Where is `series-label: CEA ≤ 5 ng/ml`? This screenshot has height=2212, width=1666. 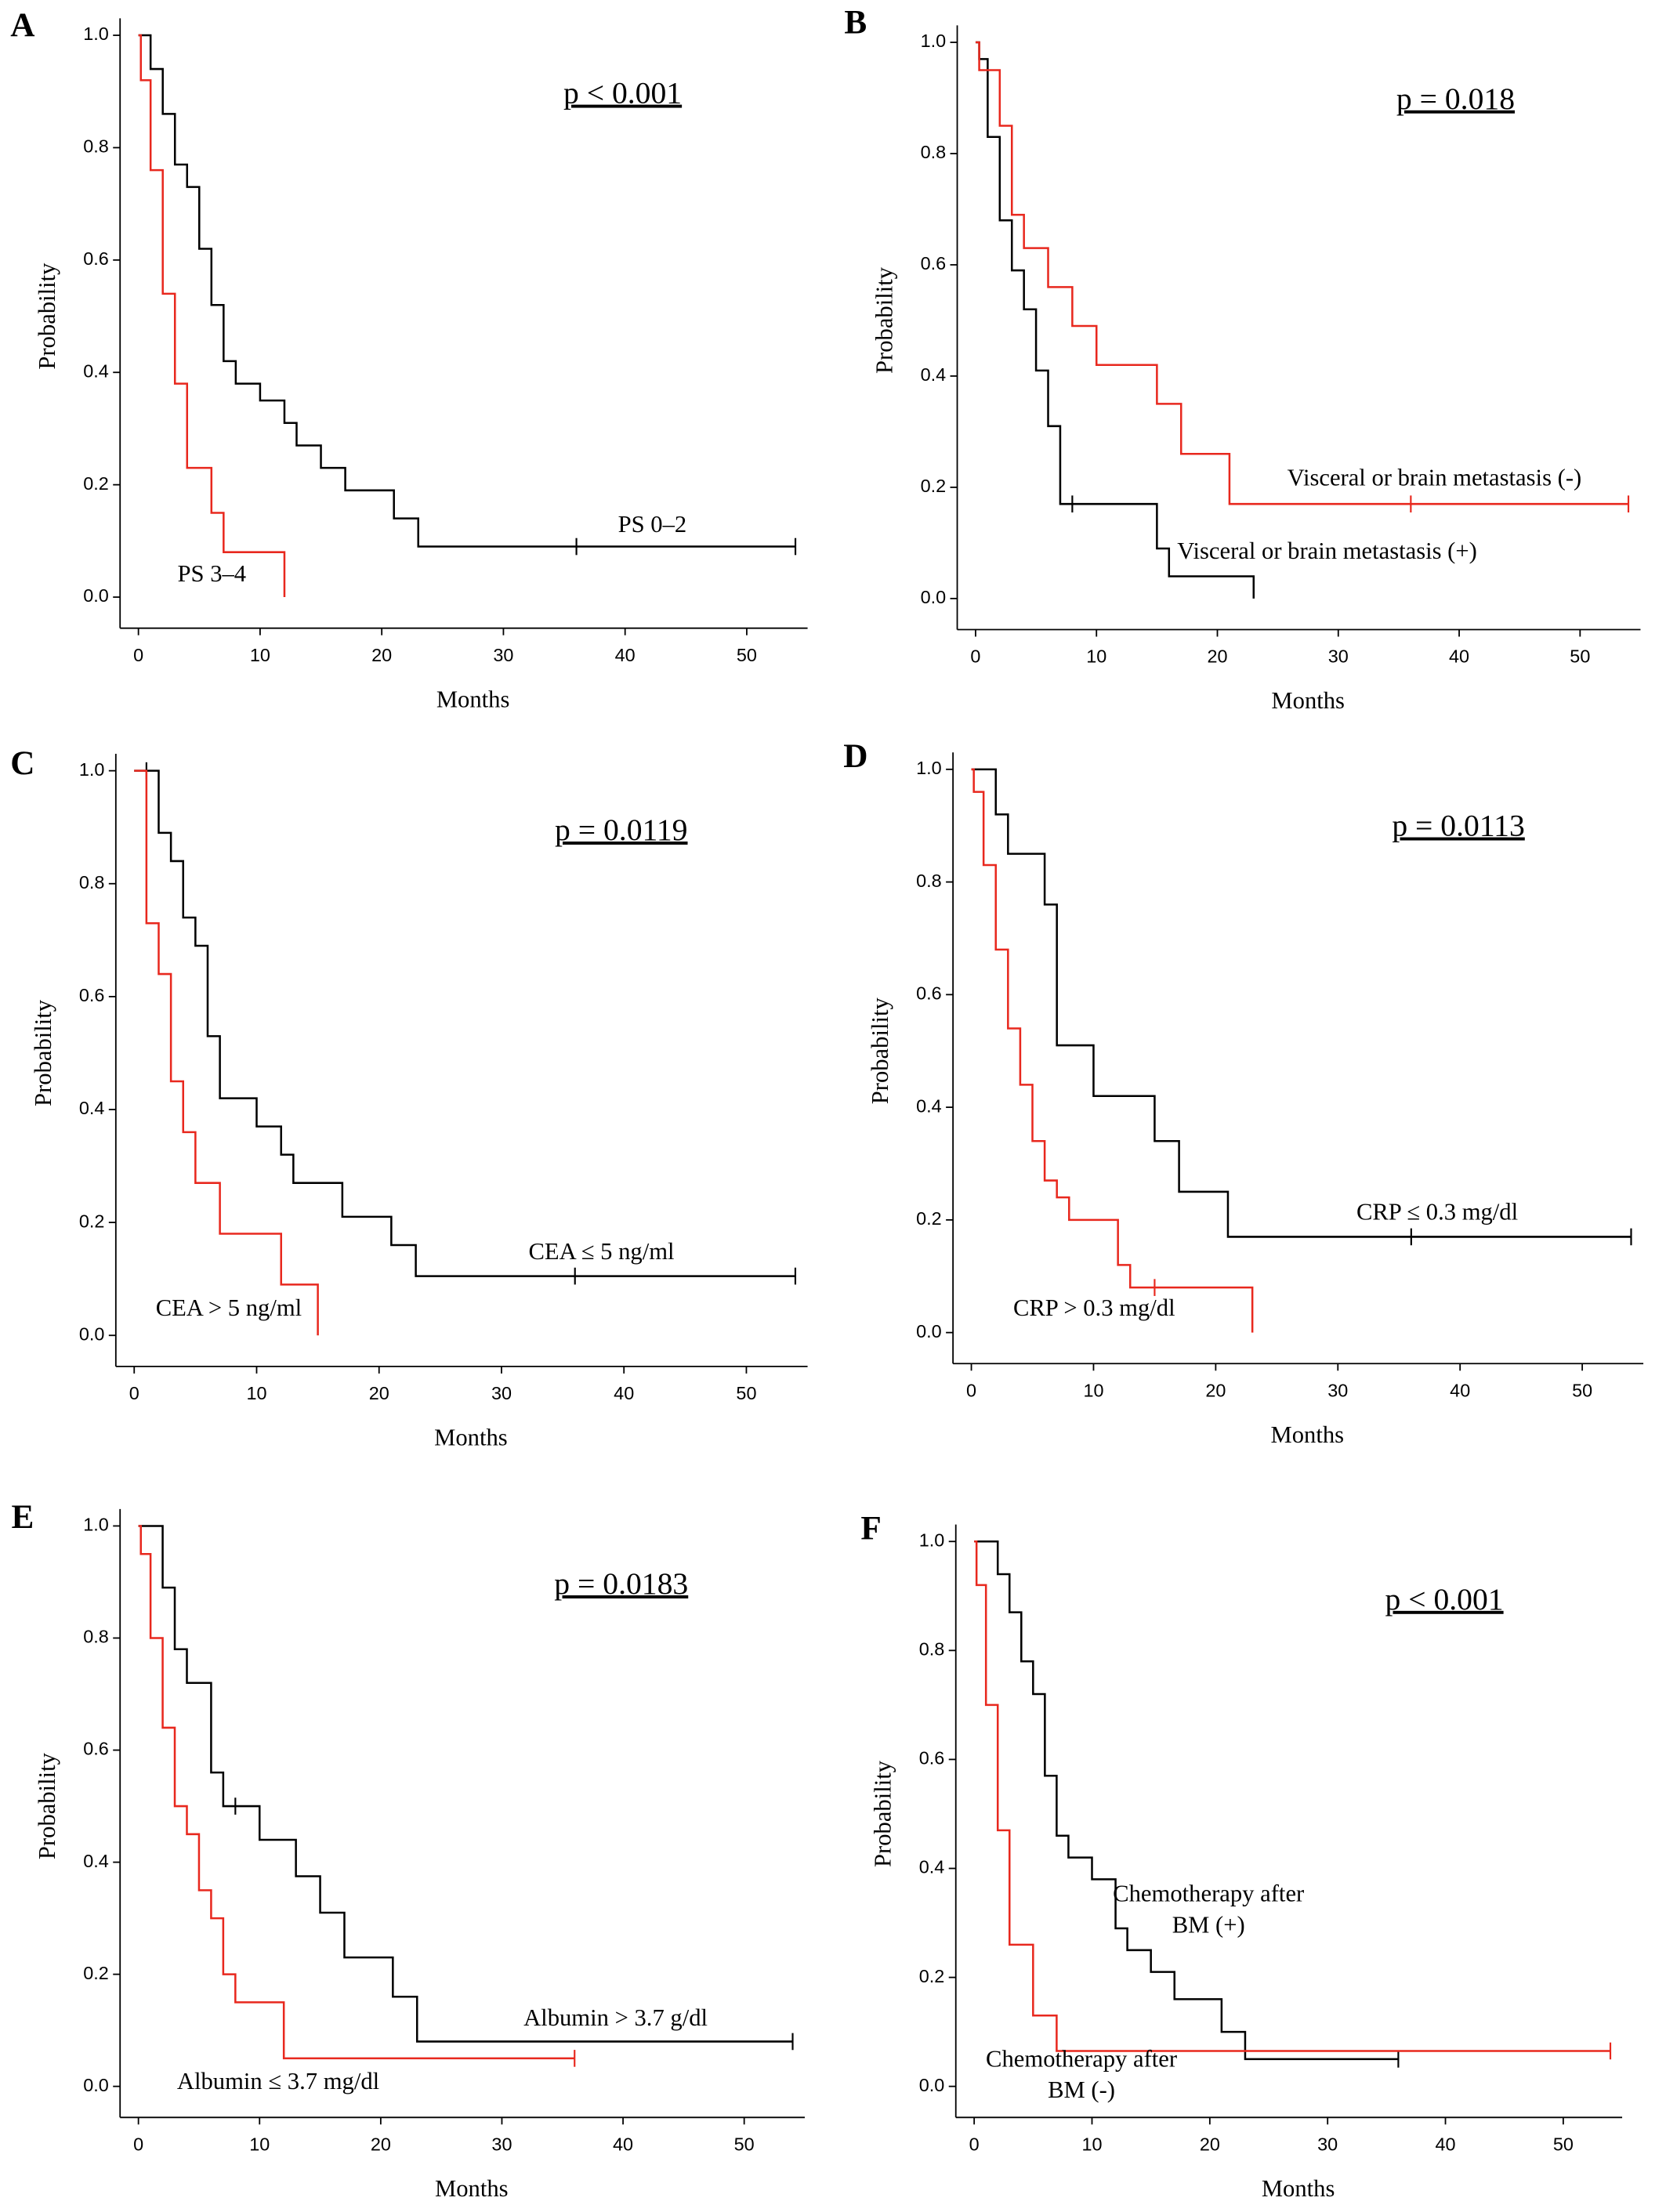
series-label: CEA ≤ 5 ng/ml is located at coordinates (602, 1251).